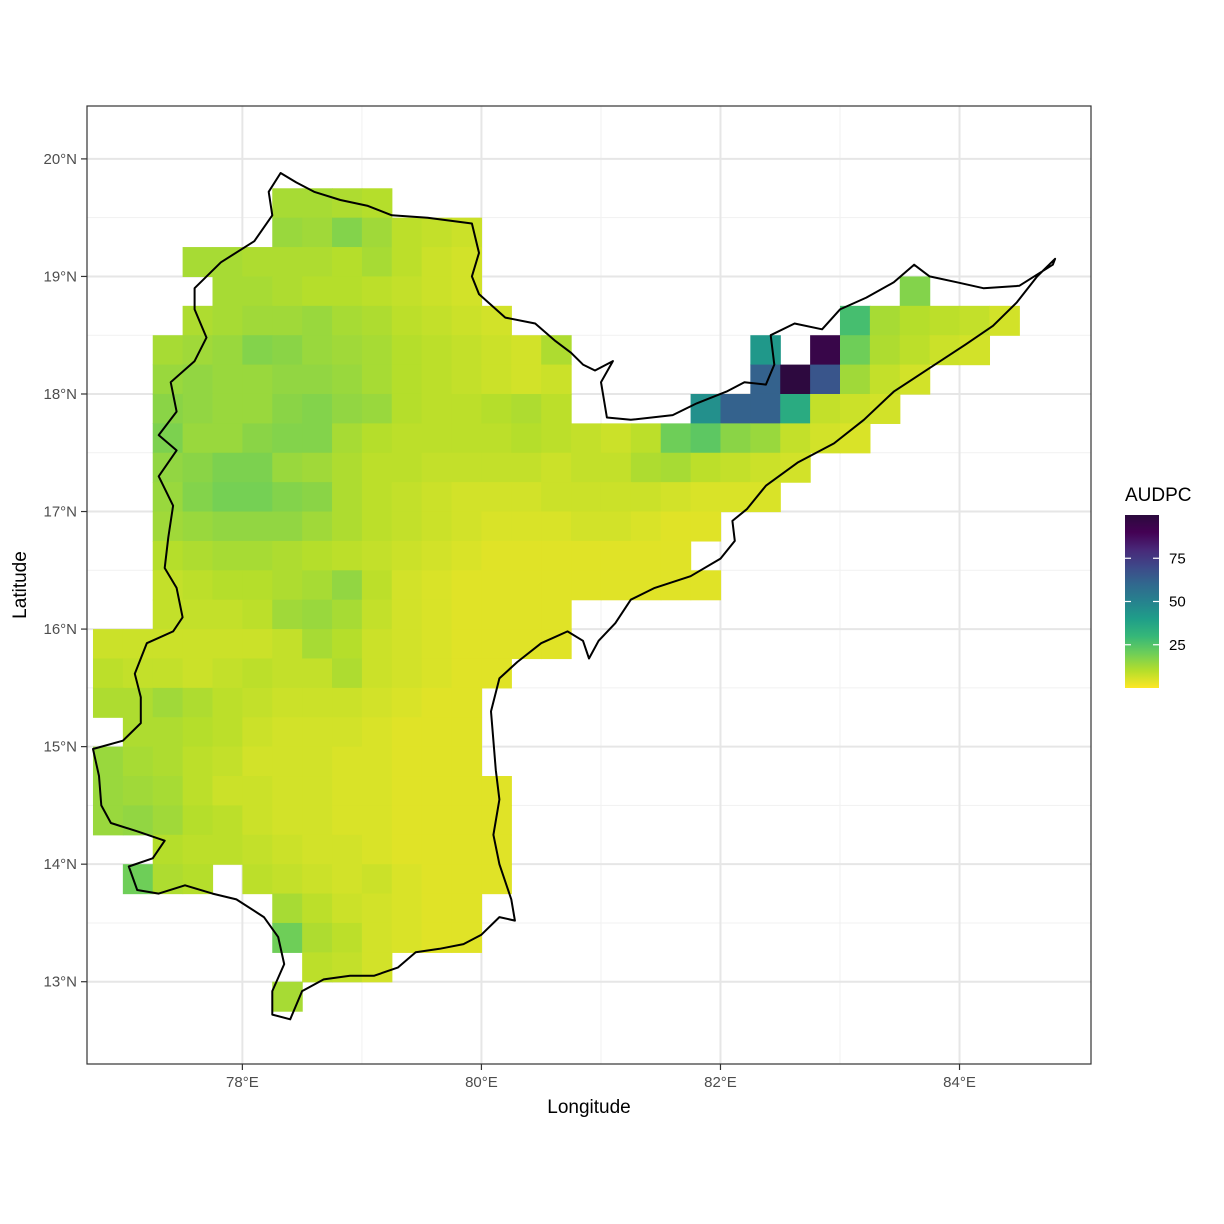  I want to click on y-tick-label: 16°N, so click(60, 629).